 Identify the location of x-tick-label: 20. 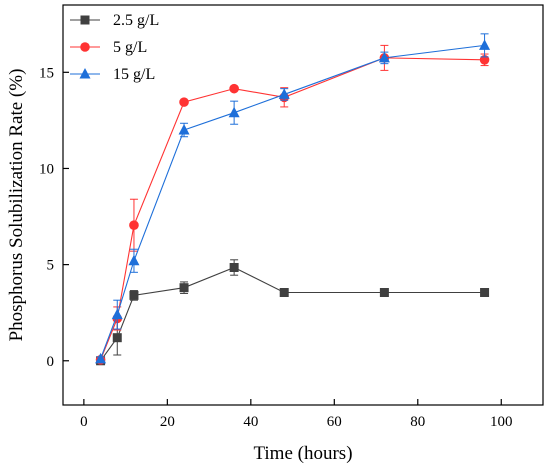
(167, 422).